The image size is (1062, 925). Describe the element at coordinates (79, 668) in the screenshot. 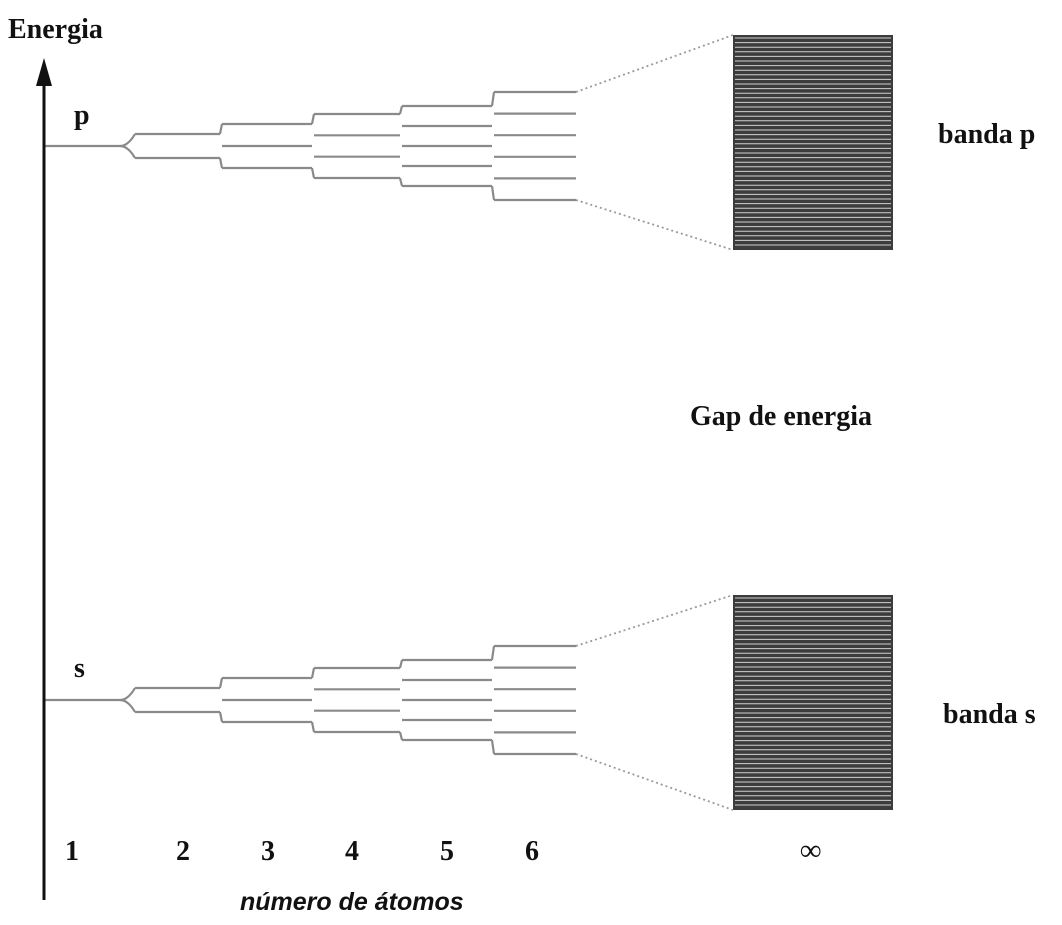

I see `s-level-label: s` at that location.